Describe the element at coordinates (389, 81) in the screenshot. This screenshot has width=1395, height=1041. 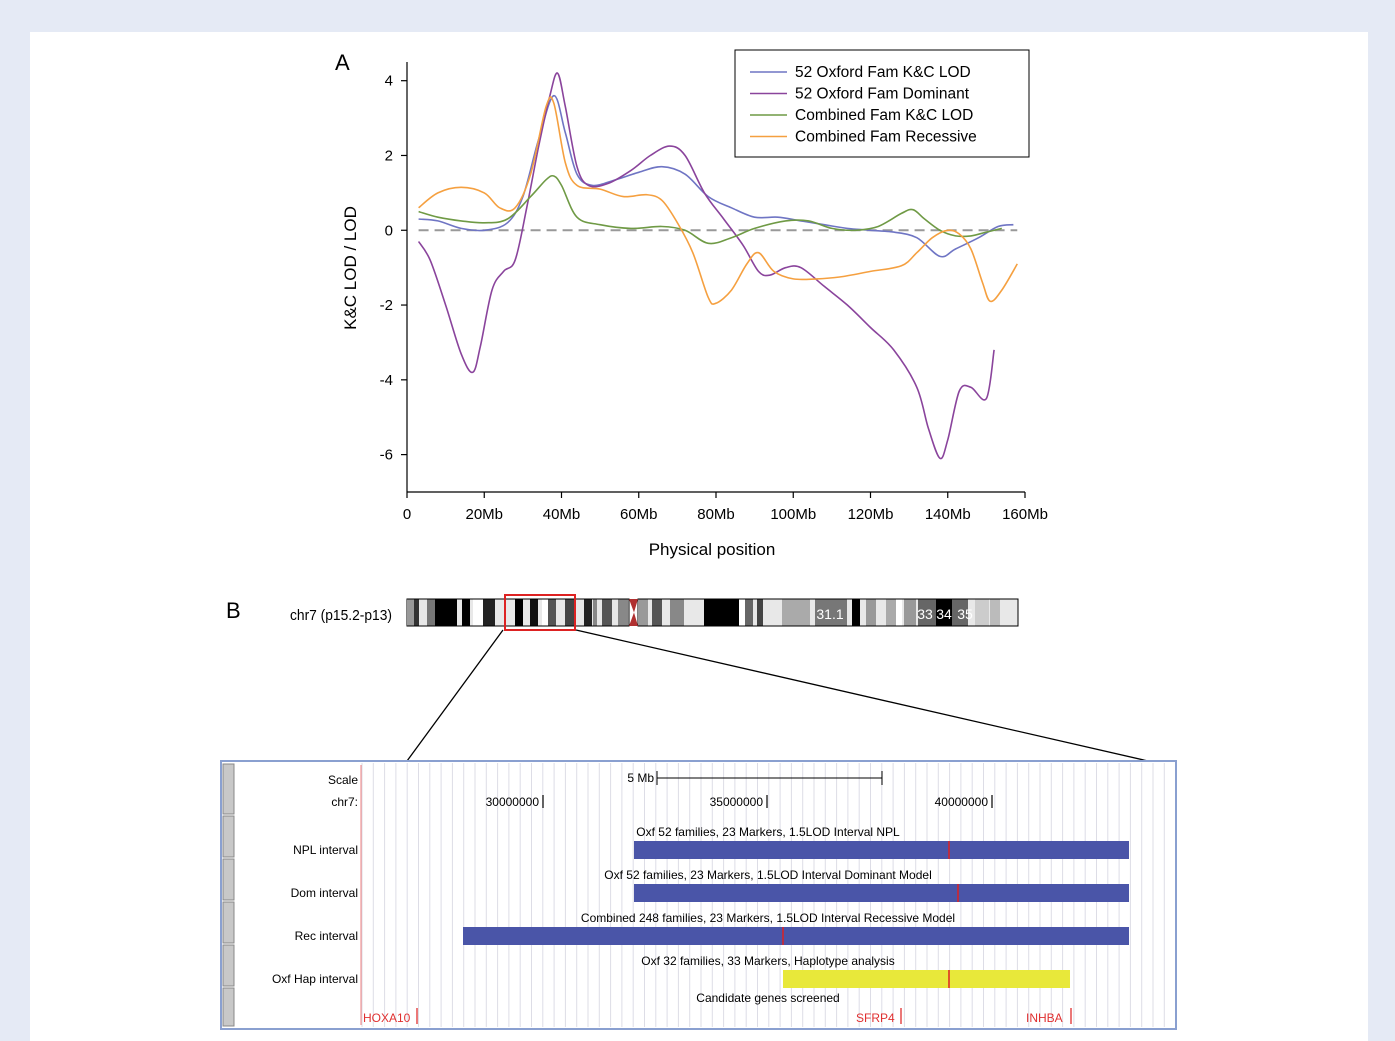
I see `y-tick-label: 4` at that location.